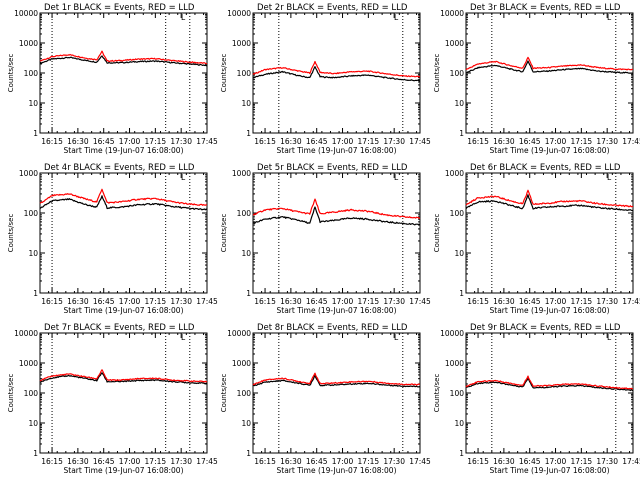 Image resolution: width=640 pixels, height=480 pixels. Describe the element at coordinates (207, 301) in the screenshot. I see `chart-4-x-tick-label: 17:45` at that location.